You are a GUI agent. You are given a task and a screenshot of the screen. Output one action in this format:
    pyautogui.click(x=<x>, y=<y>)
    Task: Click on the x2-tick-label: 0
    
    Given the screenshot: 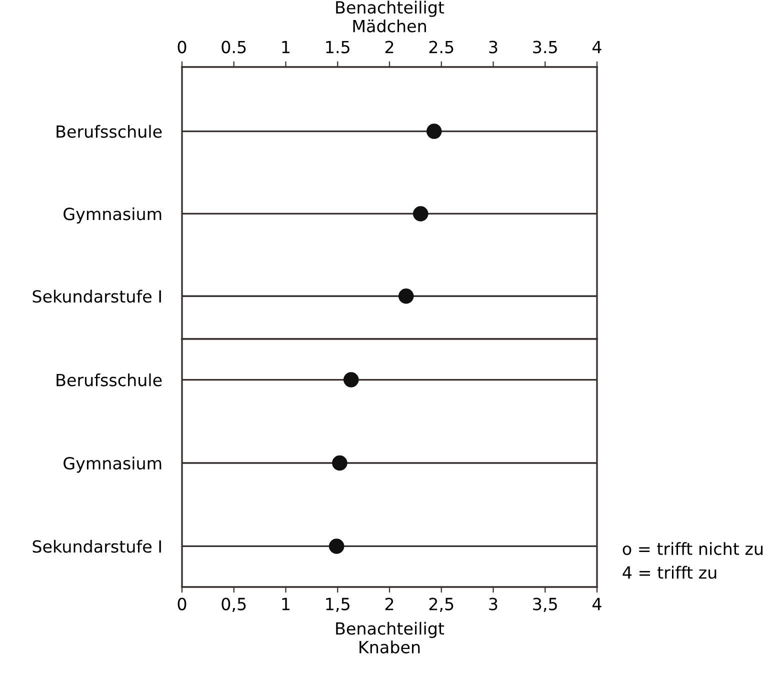 What is the action you would take?
    pyautogui.click(x=182, y=47)
    